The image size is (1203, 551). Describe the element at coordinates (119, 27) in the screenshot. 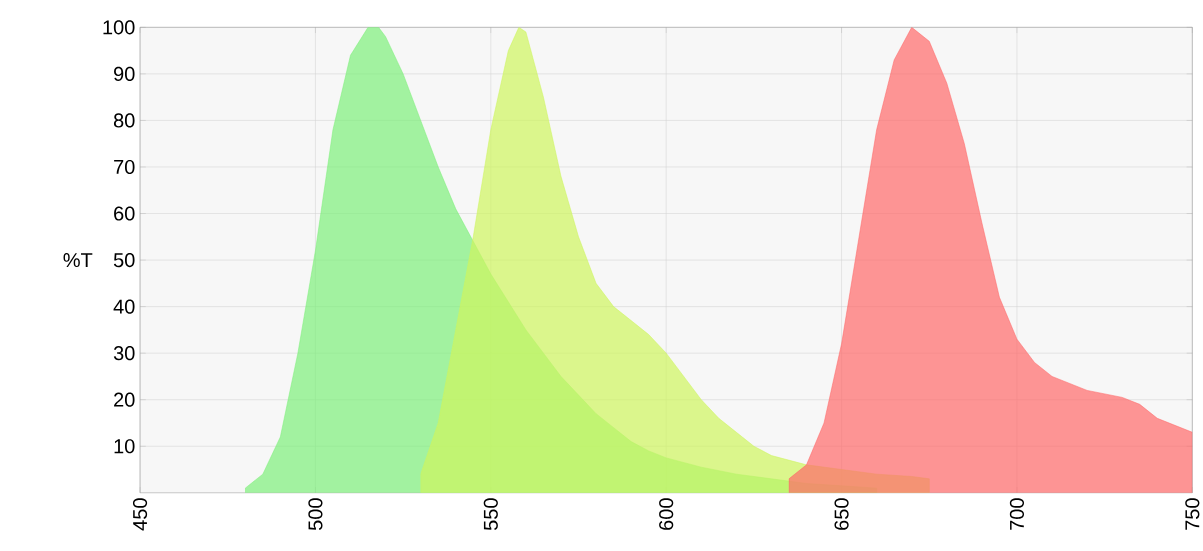

I see `y-tick-label: 100` at that location.